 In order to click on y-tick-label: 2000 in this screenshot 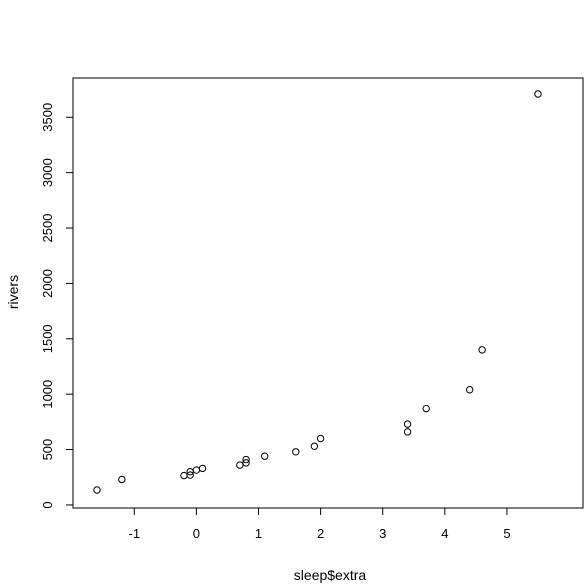, I will do `click(47, 283)`.